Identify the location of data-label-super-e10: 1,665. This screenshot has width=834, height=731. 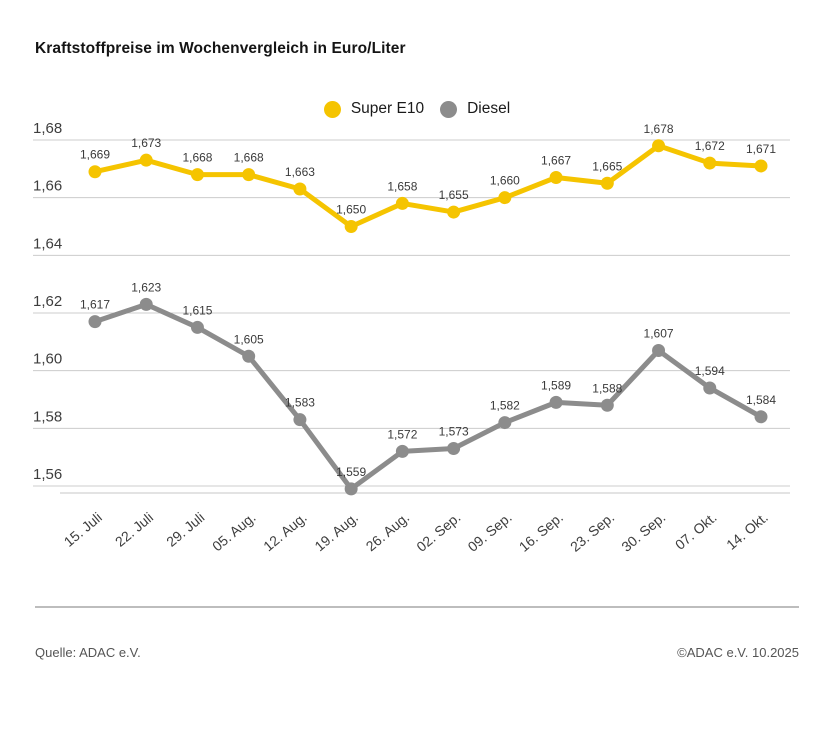
(607, 166).